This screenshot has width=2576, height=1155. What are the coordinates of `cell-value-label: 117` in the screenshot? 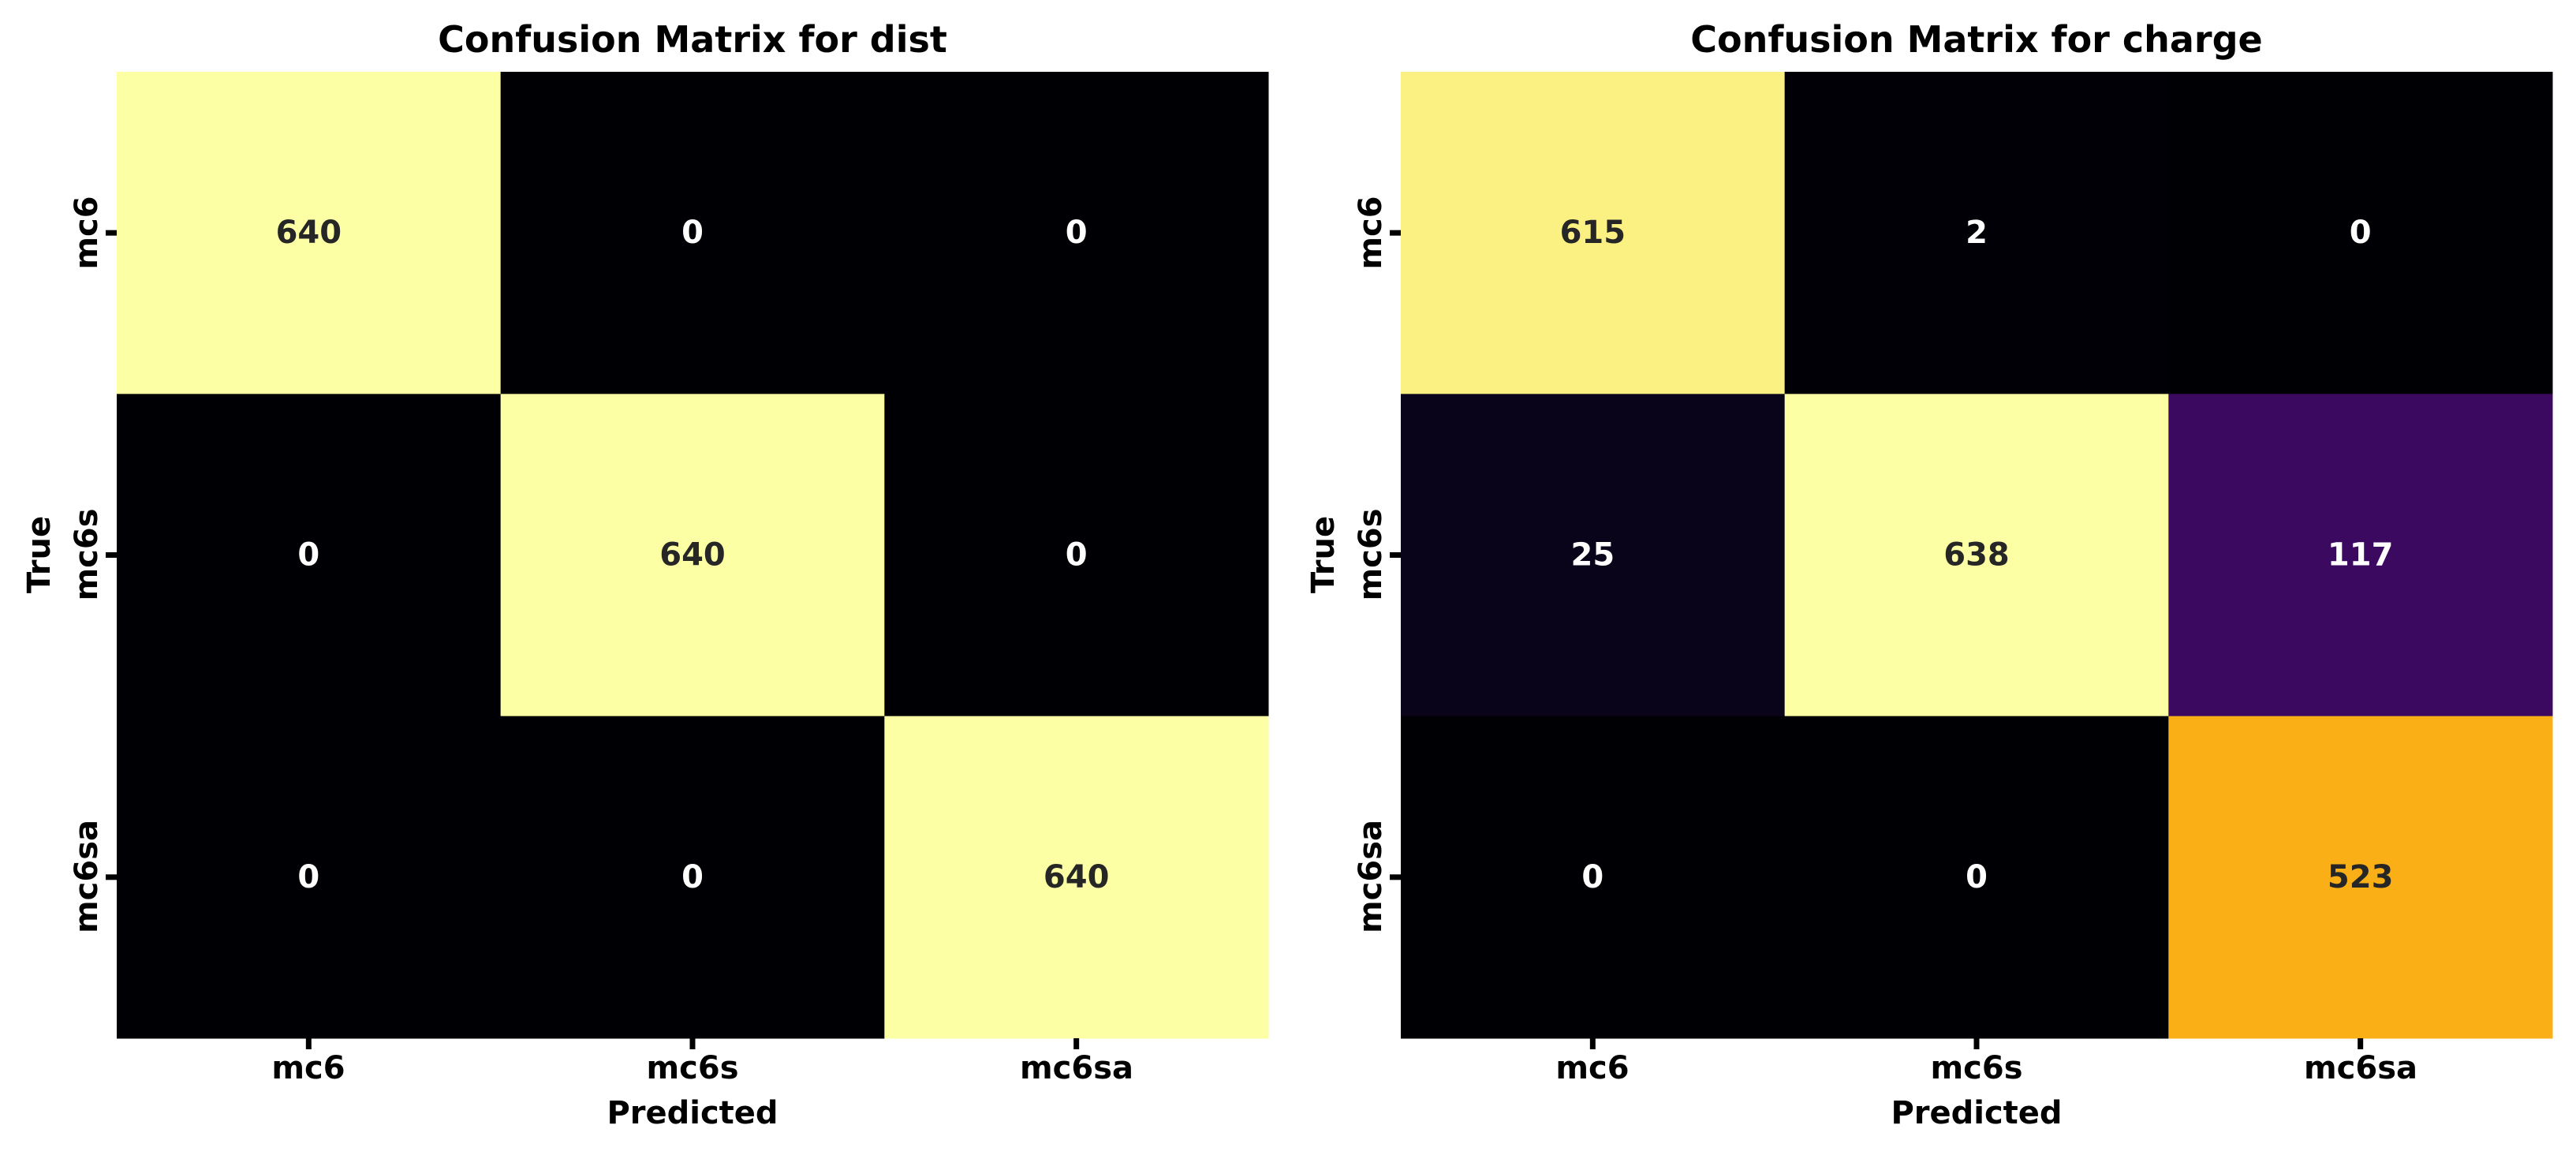 It's located at (2361, 555).